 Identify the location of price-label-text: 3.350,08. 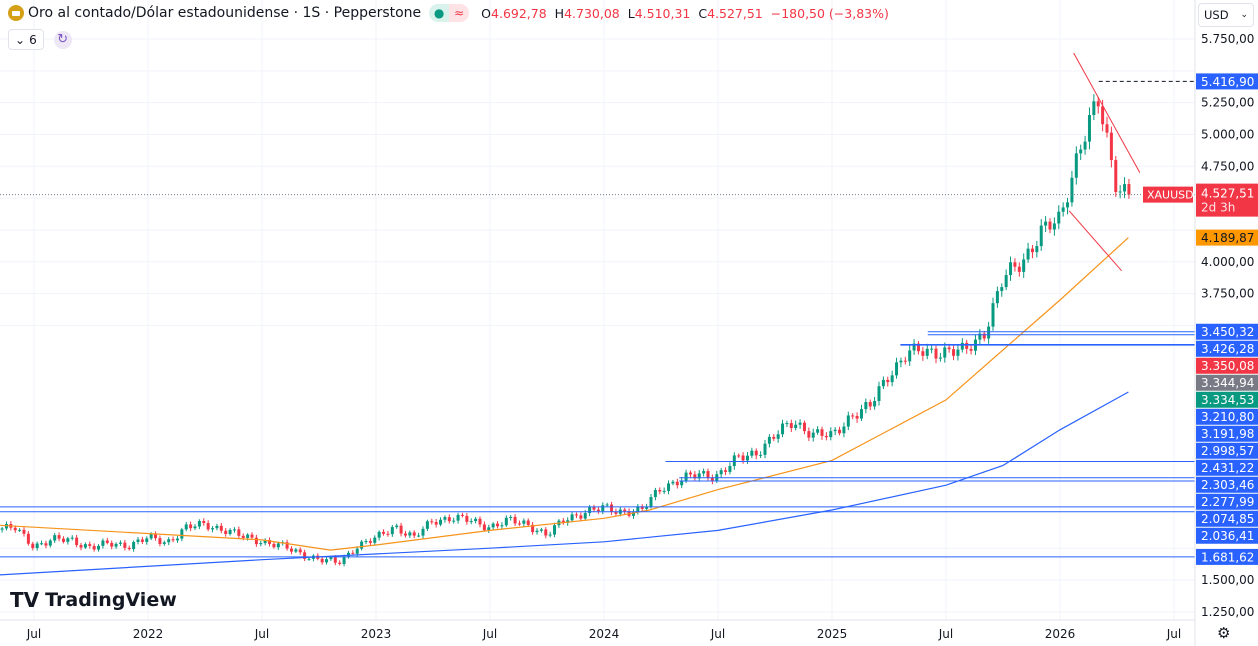
(1227, 366).